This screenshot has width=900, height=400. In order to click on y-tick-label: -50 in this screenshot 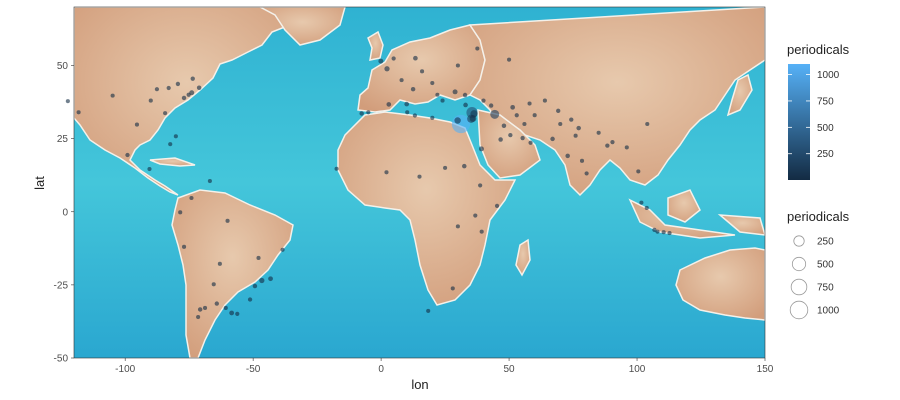, I will do `click(61, 359)`.